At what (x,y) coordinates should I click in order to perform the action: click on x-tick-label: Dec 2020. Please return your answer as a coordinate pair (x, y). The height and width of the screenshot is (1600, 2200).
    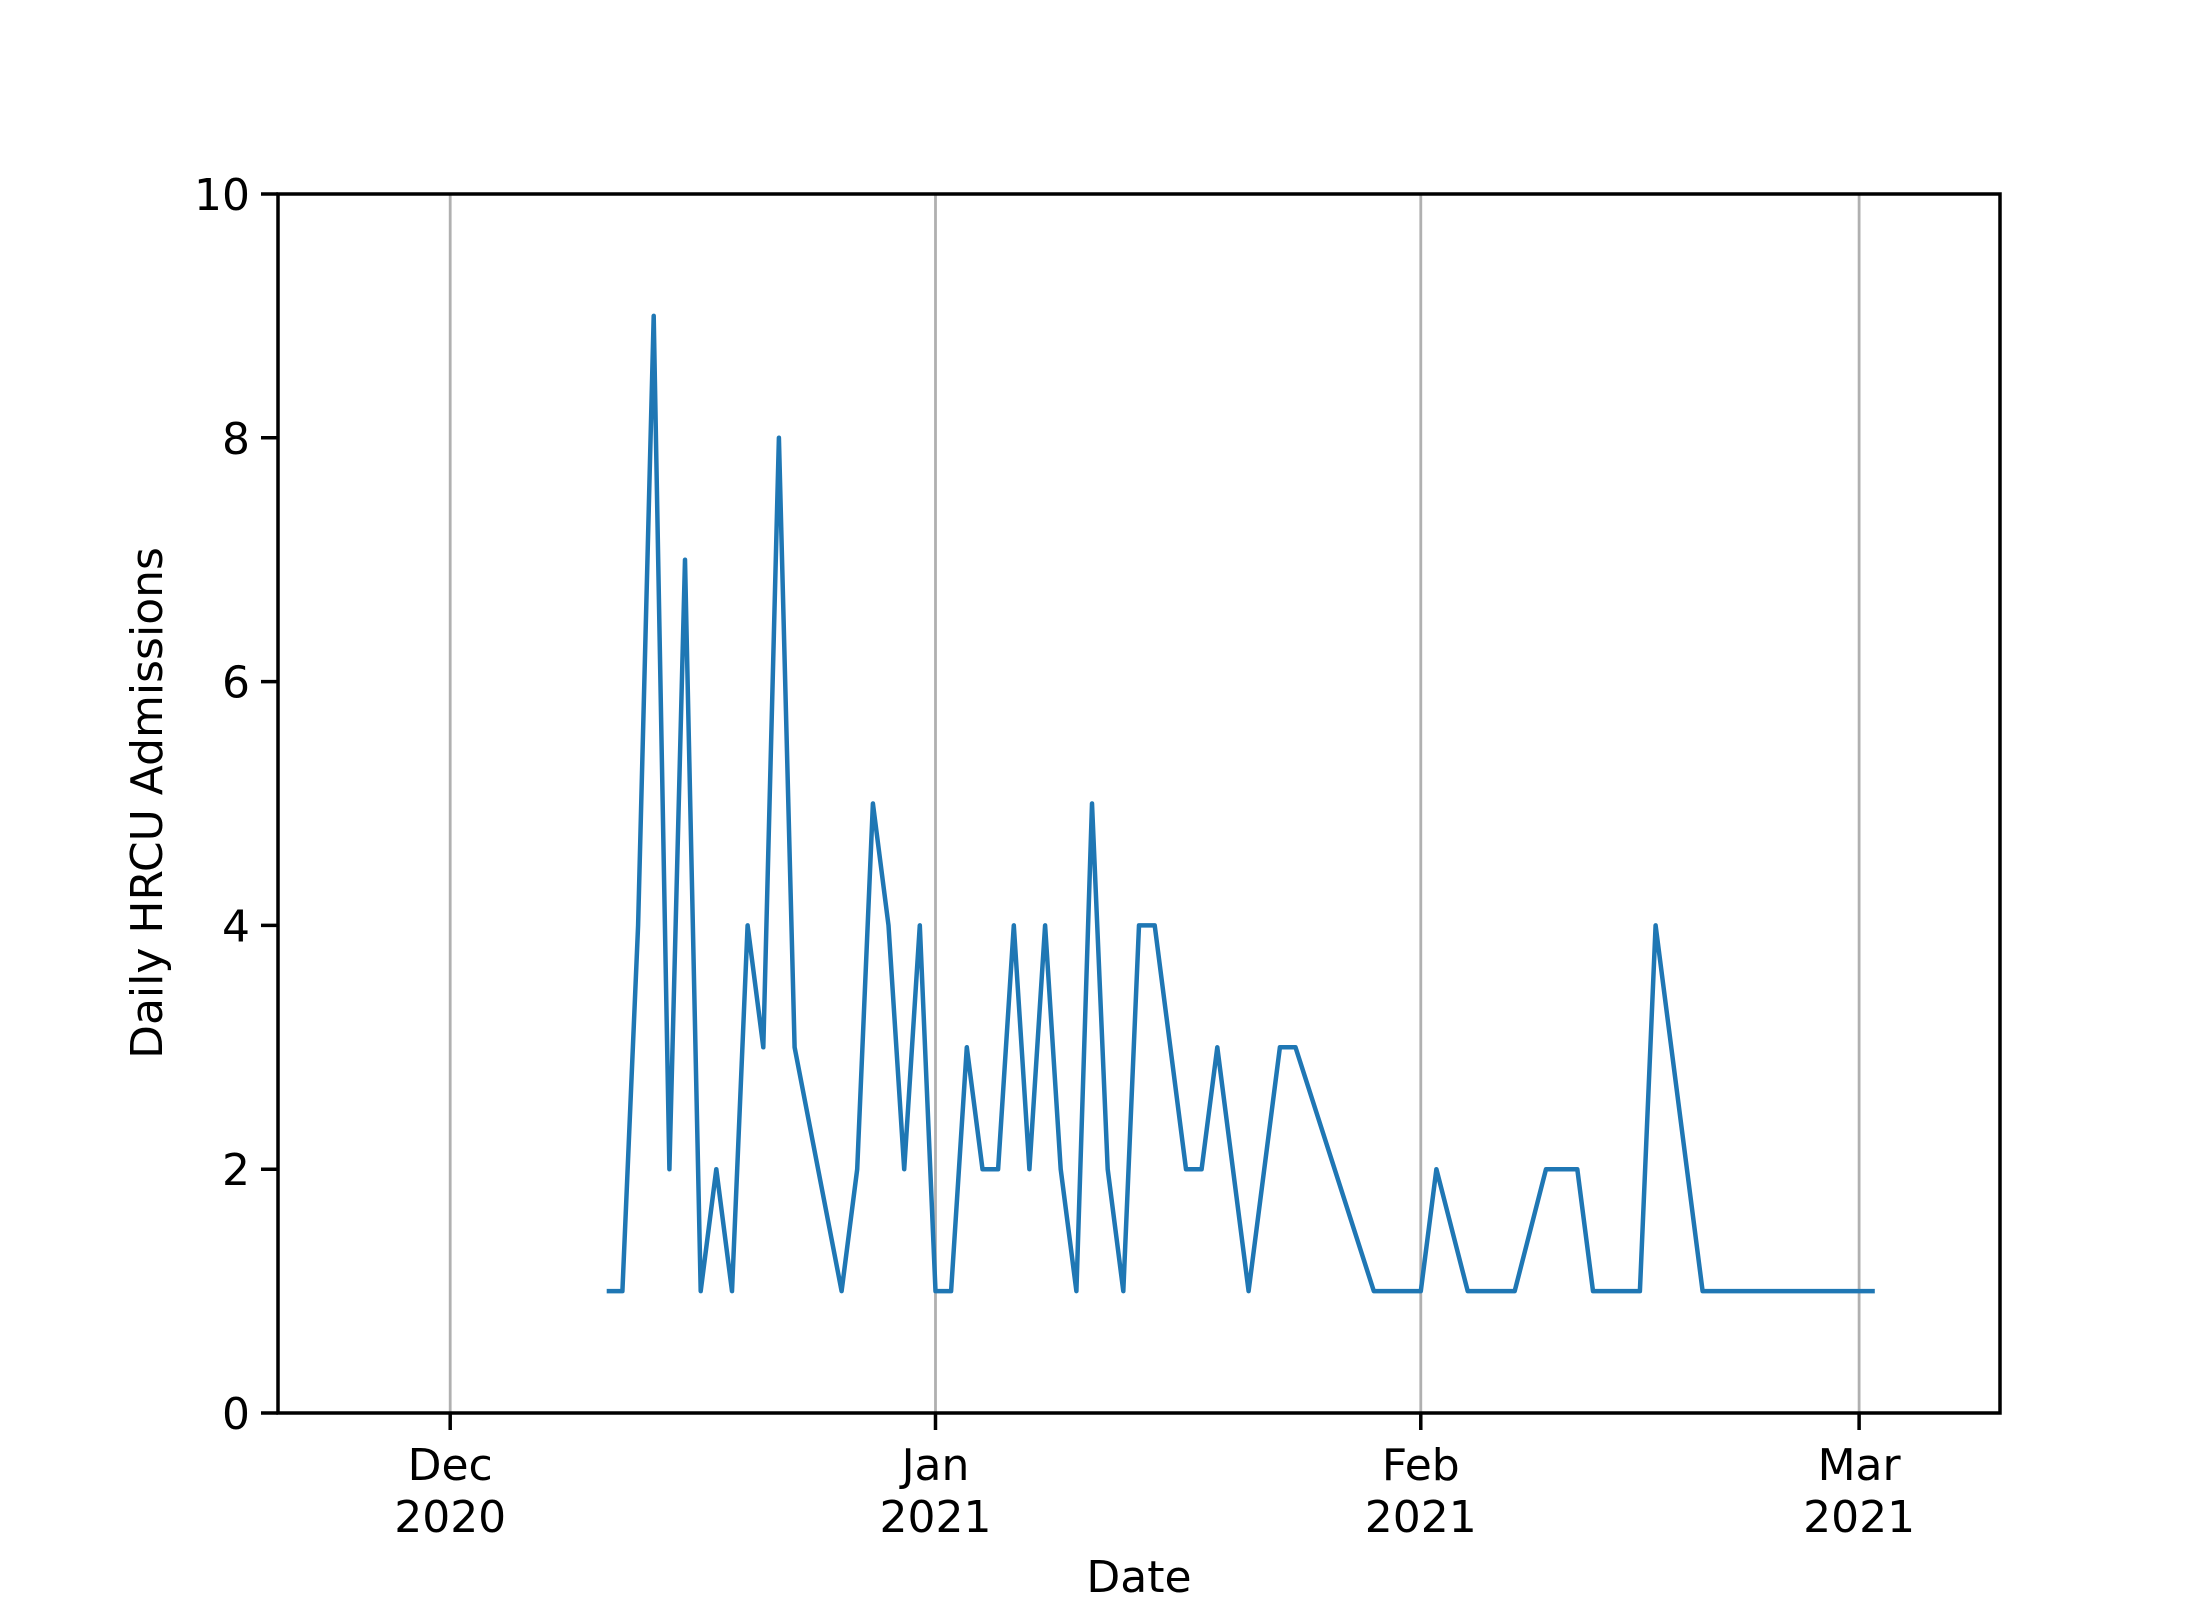
    Looking at the image, I should click on (450, 1491).